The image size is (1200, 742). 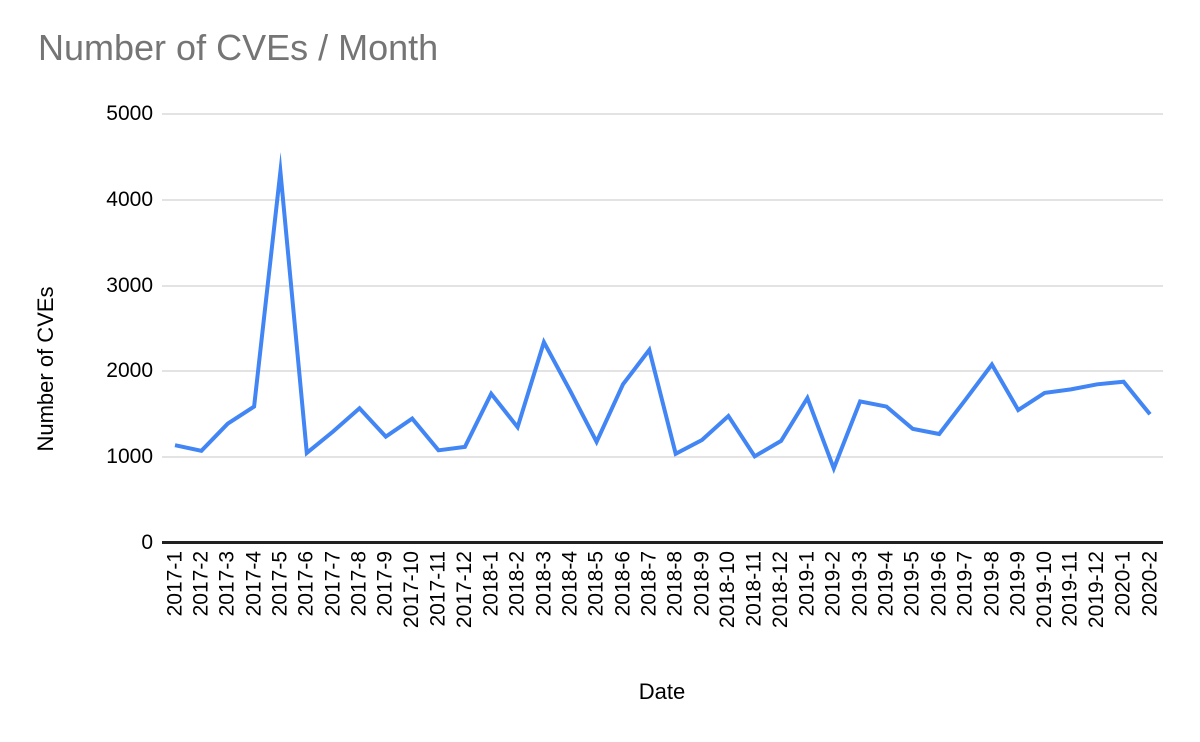 What do you see at coordinates (129, 199) in the screenshot?
I see `y-tick-label: 4000` at bounding box center [129, 199].